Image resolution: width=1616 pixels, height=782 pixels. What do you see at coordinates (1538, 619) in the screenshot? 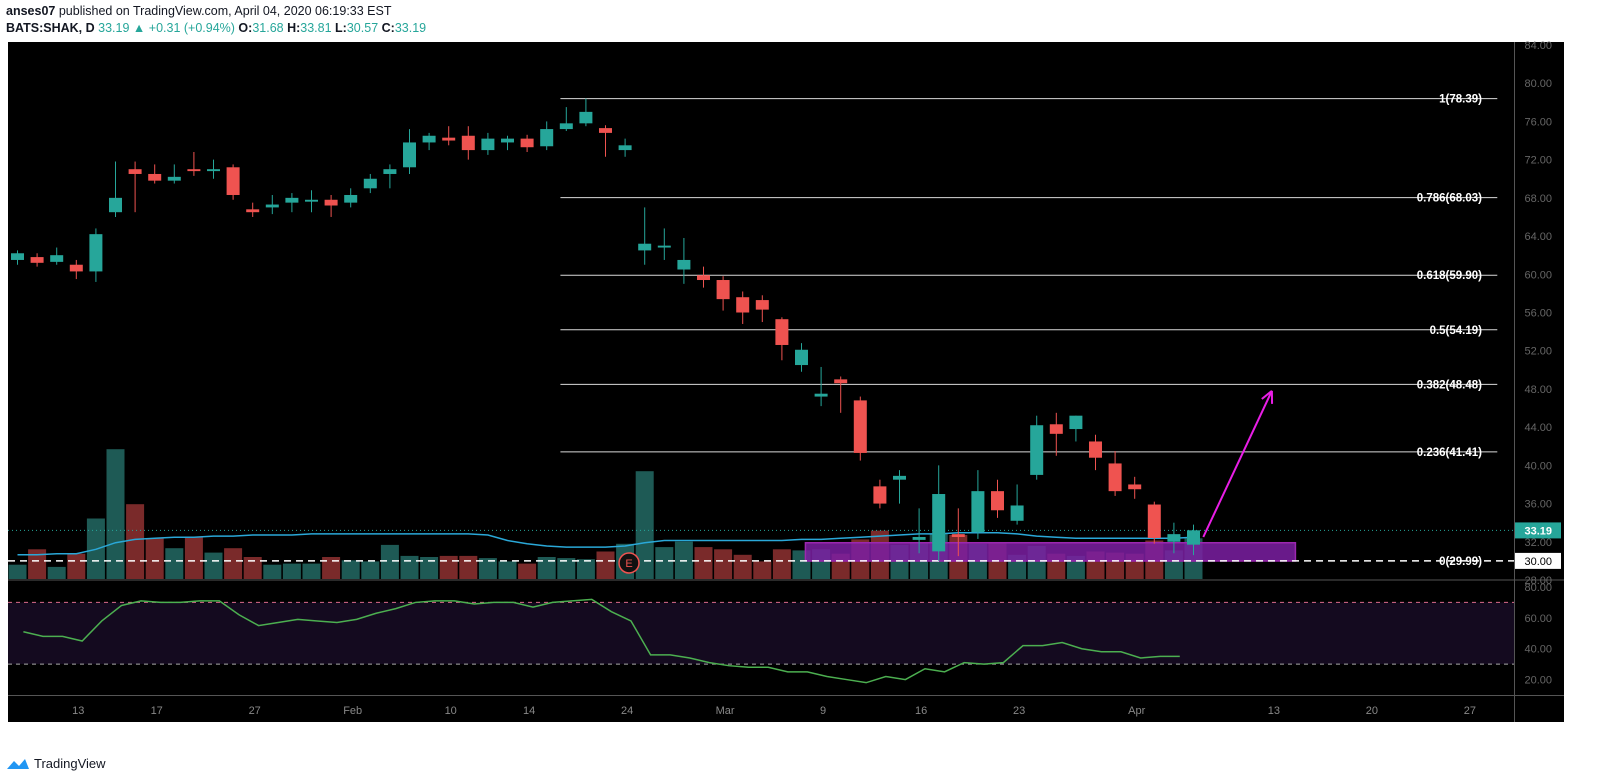
I see `rsi-axis-tick: 60.00` at bounding box center [1538, 619].